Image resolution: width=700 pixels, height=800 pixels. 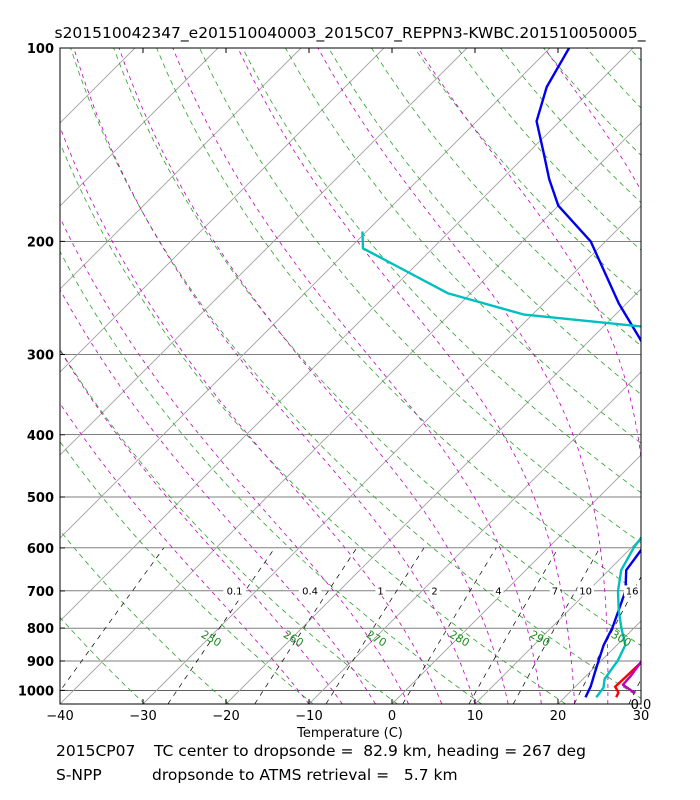 I want to click on mixing-ratio-label: 2, so click(x=434, y=591).